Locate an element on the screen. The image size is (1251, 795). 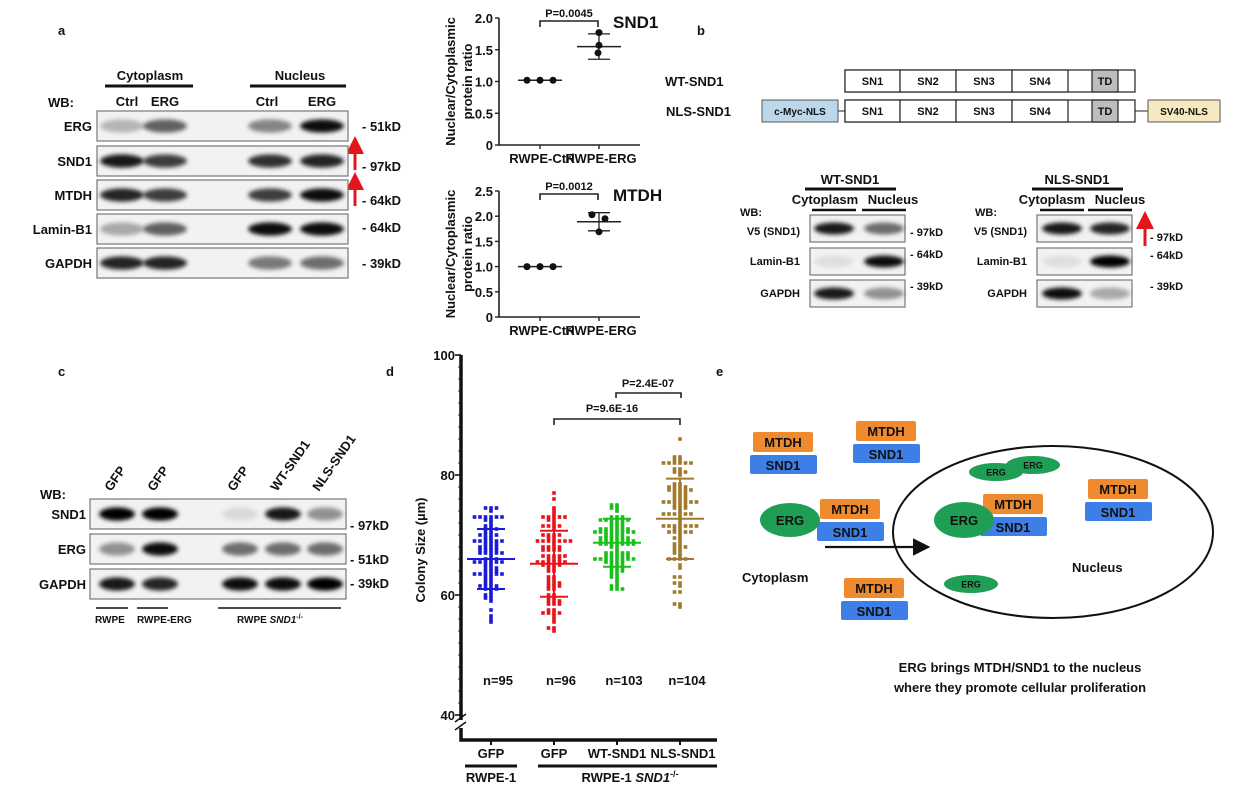
y-axis-label: Nuclear/Cytoplasmic is located at coordinates (450, 254).